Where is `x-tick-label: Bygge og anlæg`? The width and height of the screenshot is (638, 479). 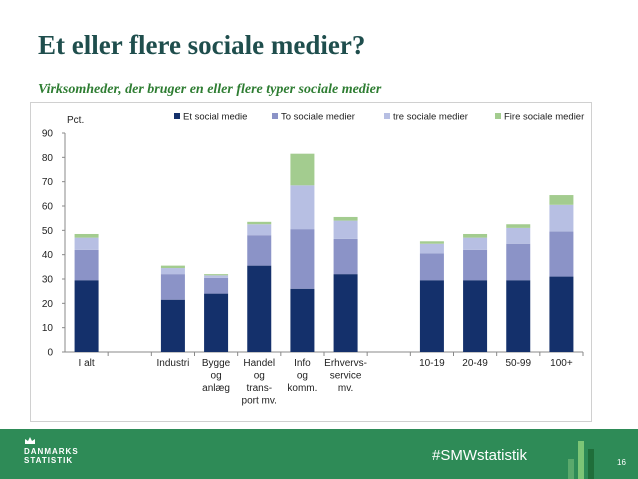
x-tick-label: Bygge og anlæg is located at coordinates (216, 376).